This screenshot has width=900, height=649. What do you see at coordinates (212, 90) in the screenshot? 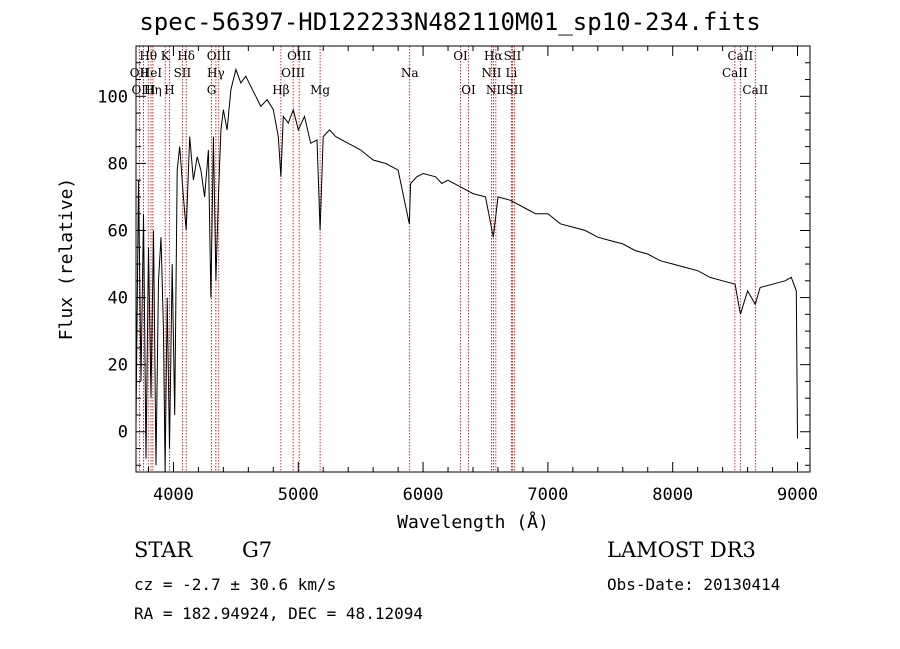
I see `line-label-11: G` at bounding box center [212, 90].